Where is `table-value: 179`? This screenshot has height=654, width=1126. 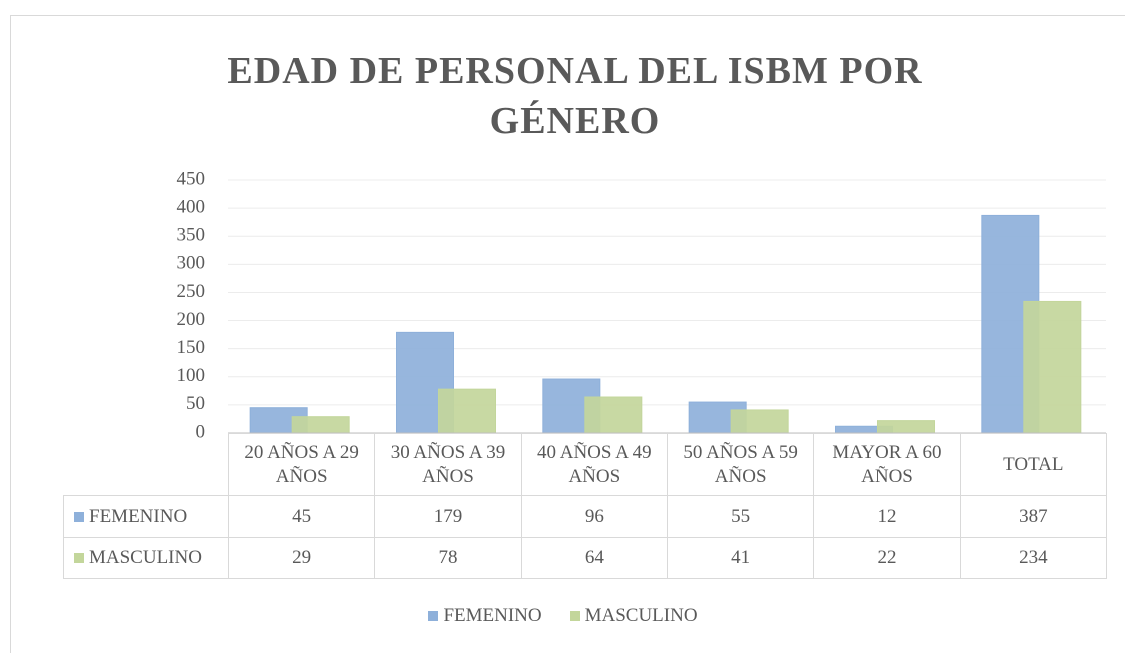 table-value: 179 is located at coordinates (448, 516).